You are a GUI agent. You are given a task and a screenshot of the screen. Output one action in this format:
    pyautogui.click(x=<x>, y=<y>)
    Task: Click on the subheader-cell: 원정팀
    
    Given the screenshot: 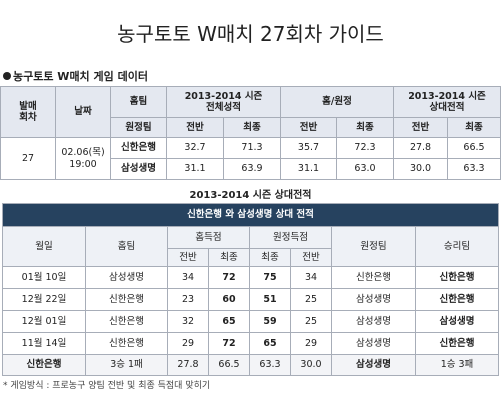 What is the action you would take?
    pyautogui.click(x=138, y=127)
    